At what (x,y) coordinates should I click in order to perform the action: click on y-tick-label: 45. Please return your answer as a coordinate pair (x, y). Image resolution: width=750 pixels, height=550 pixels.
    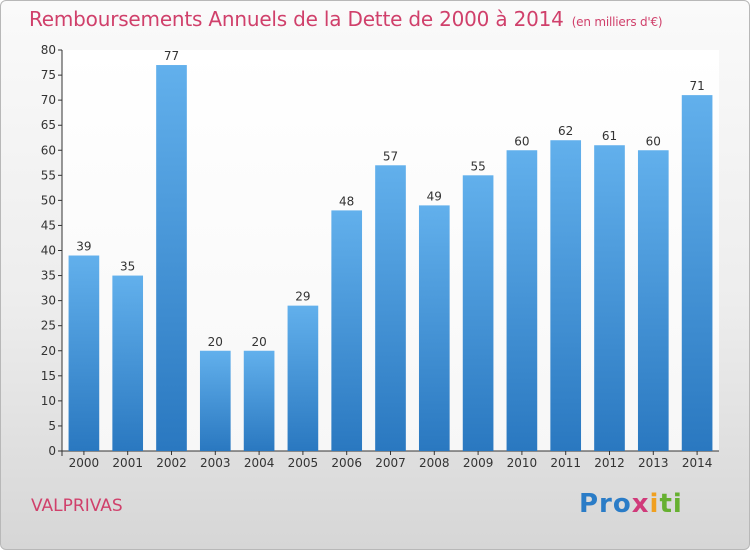
    Looking at the image, I should click on (48, 225).